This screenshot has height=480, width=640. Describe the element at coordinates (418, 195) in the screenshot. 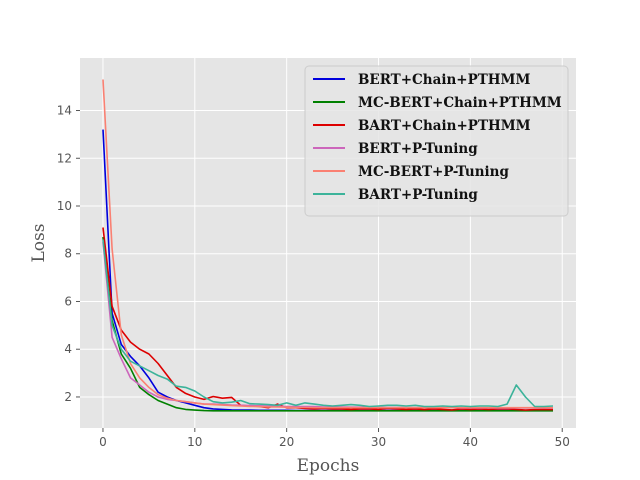

I see `legend-label: BART+P-Tuning` at that location.